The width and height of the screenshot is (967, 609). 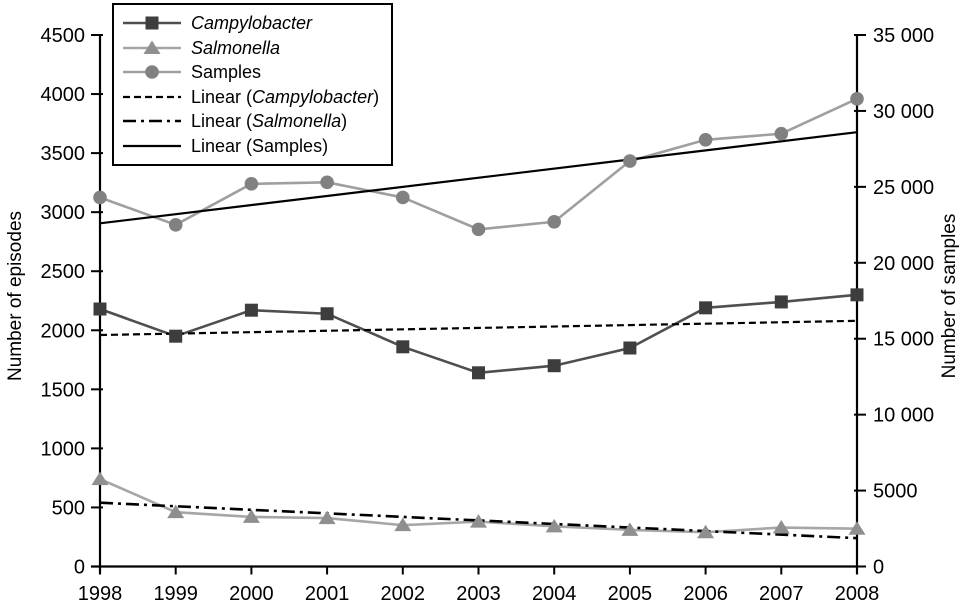 What do you see at coordinates (226, 72) in the screenshot?
I see `legend-label-samples: Samples` at bounding box center [226, 72].